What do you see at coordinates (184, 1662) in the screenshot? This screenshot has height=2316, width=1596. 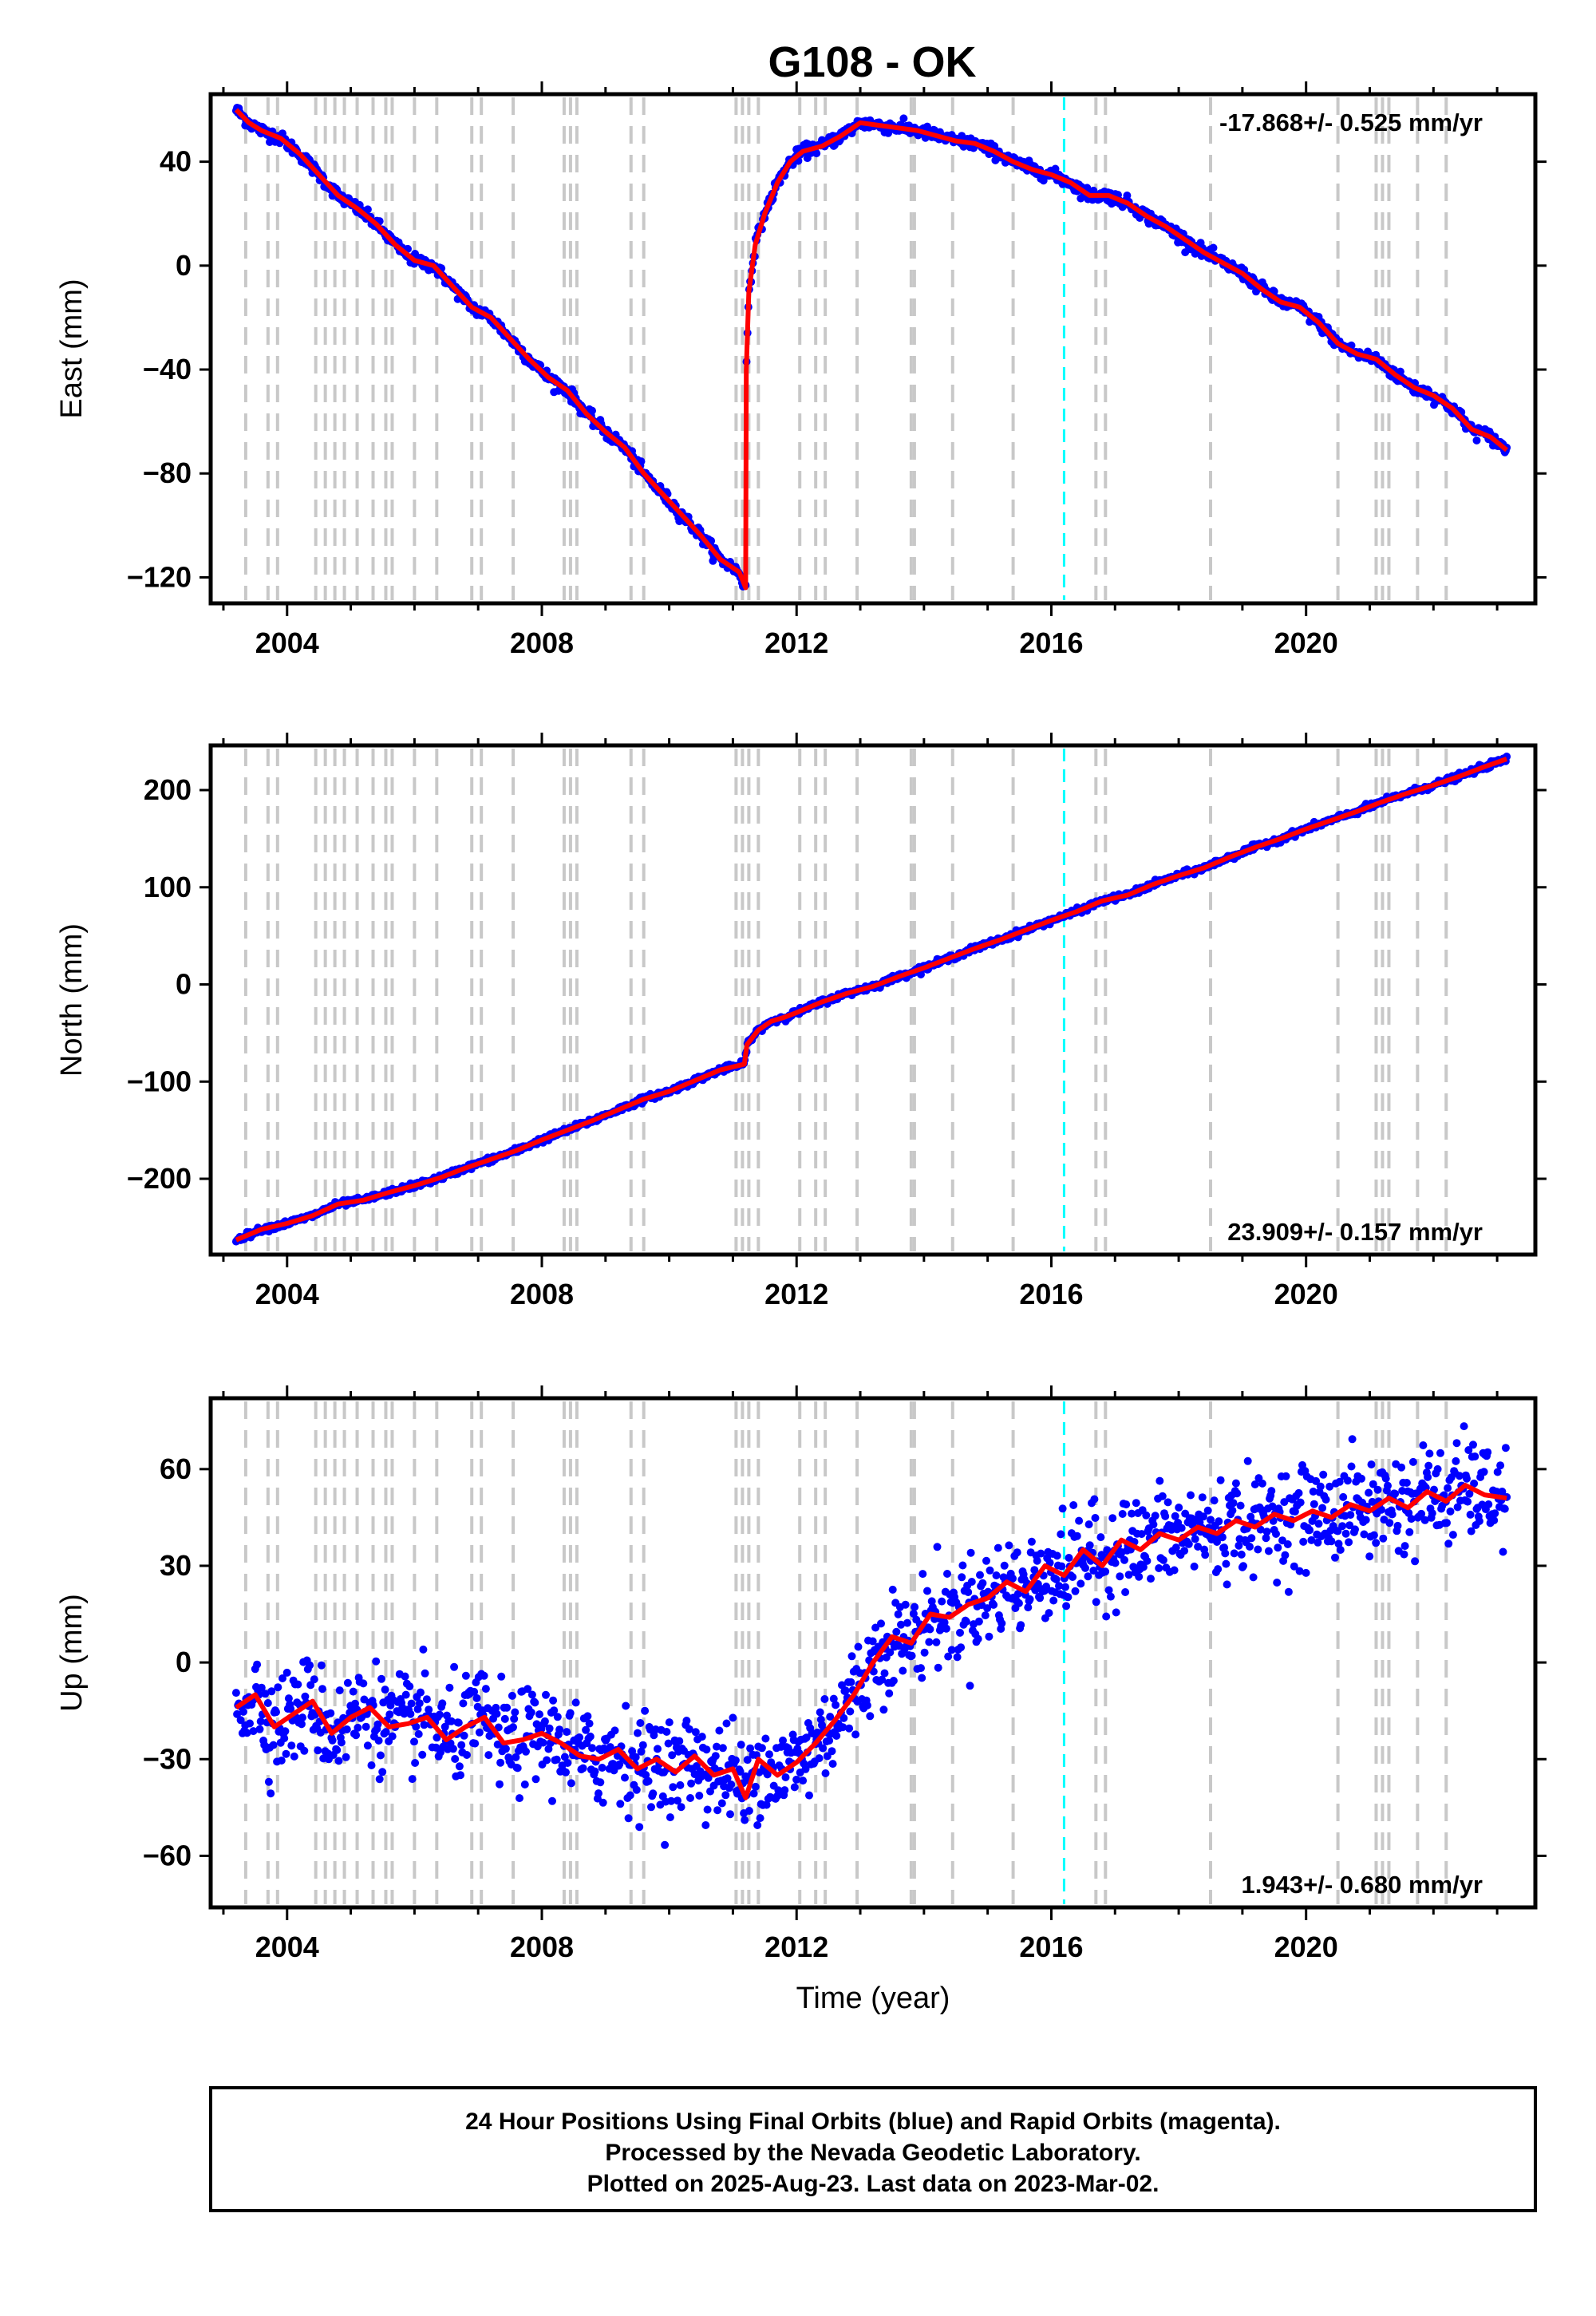 I see `up-ytick-label: 0` at bounding box center [184, 1662].